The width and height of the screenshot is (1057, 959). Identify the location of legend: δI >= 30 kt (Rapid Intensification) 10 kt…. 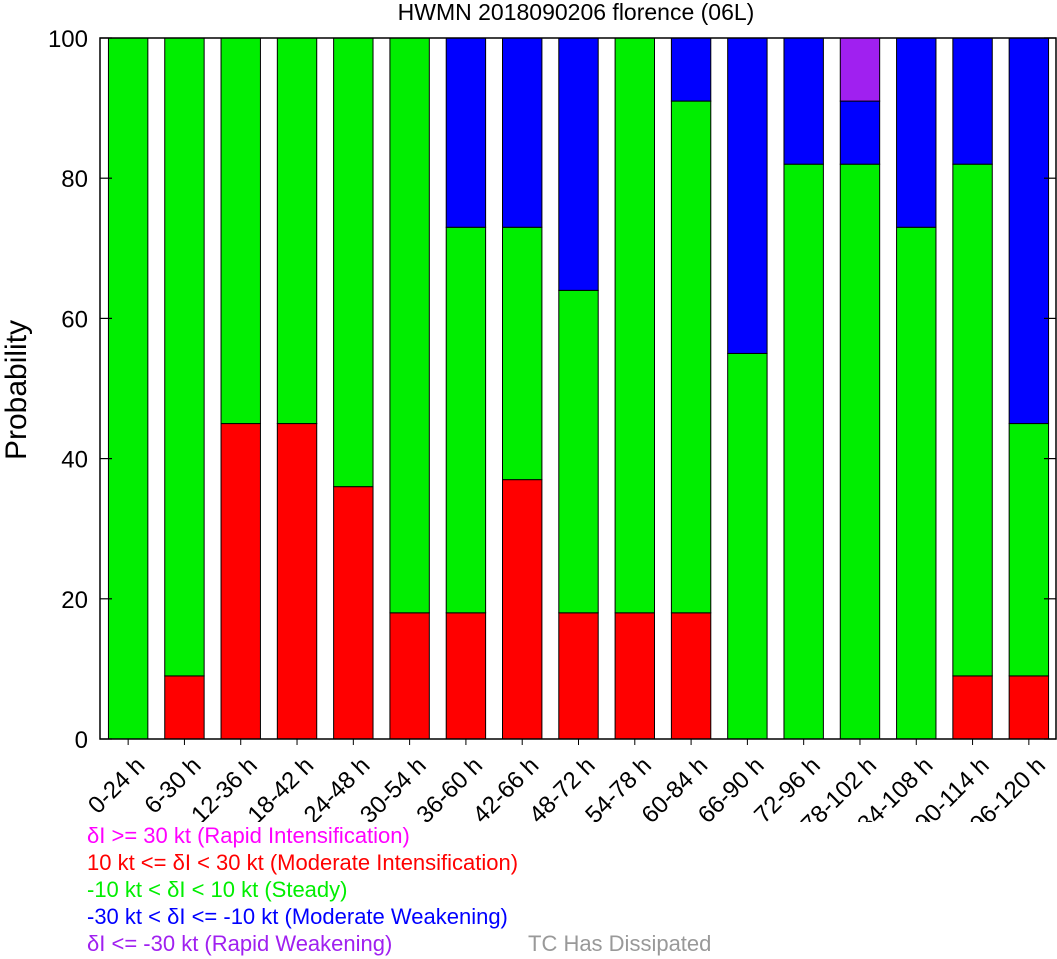
(302, 889).